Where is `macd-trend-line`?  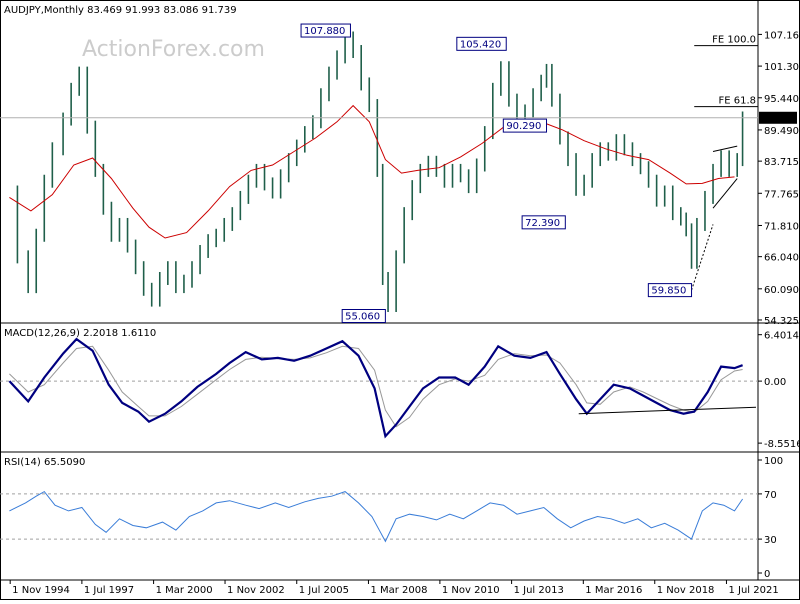
macd-trend-line is located at coordinates (667, 410).